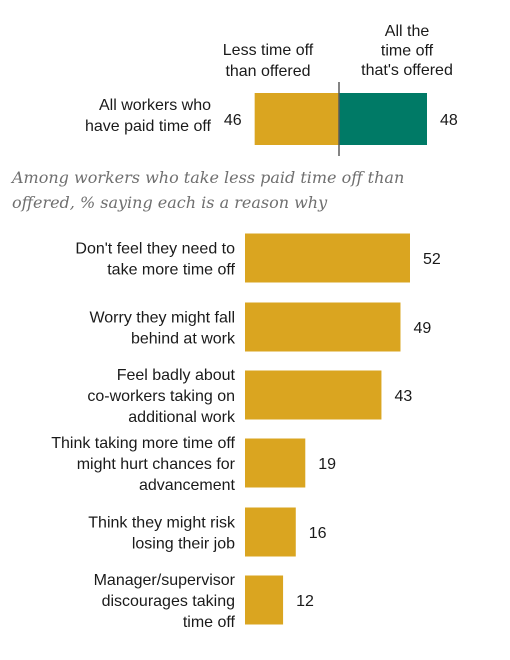  Describe the element at coordinates (162, 534) in the screenshot. I see `category-label-reason-5: Think they might risk losing their job` at that location.